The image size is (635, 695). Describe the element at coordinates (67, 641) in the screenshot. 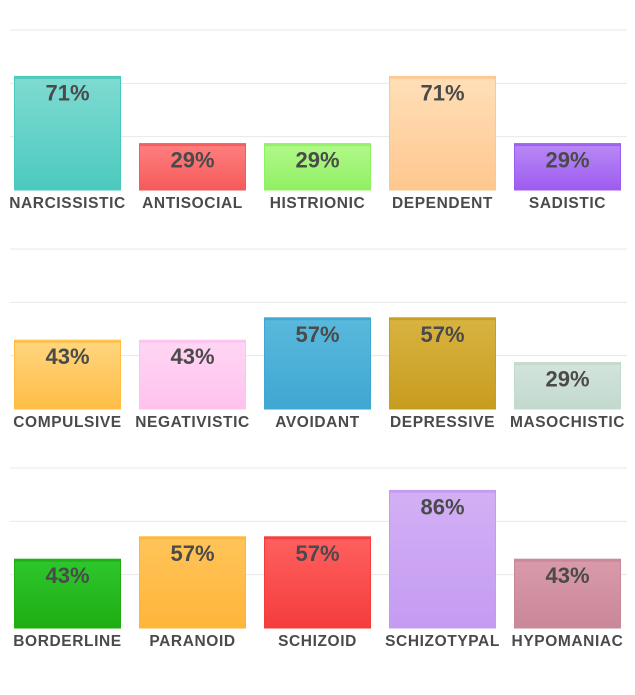

I see `category-label: BORDERLINE` at that location.